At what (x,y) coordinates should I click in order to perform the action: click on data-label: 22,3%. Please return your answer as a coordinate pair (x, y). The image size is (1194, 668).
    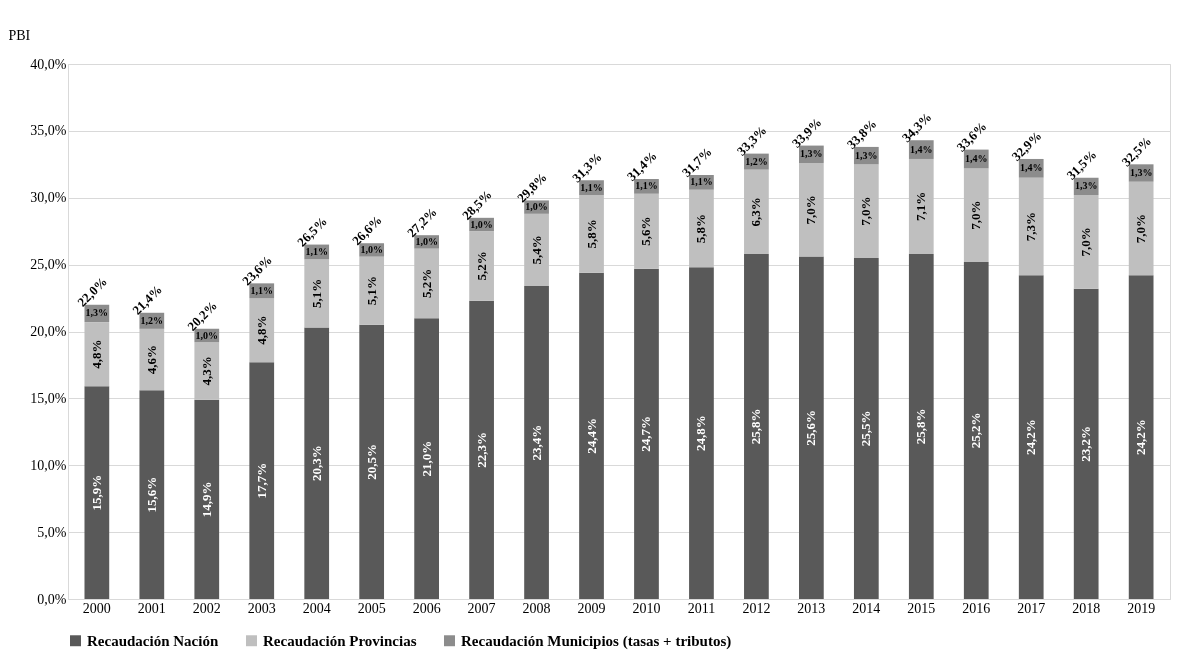
    Looking at the image, I should click on (481, 449).